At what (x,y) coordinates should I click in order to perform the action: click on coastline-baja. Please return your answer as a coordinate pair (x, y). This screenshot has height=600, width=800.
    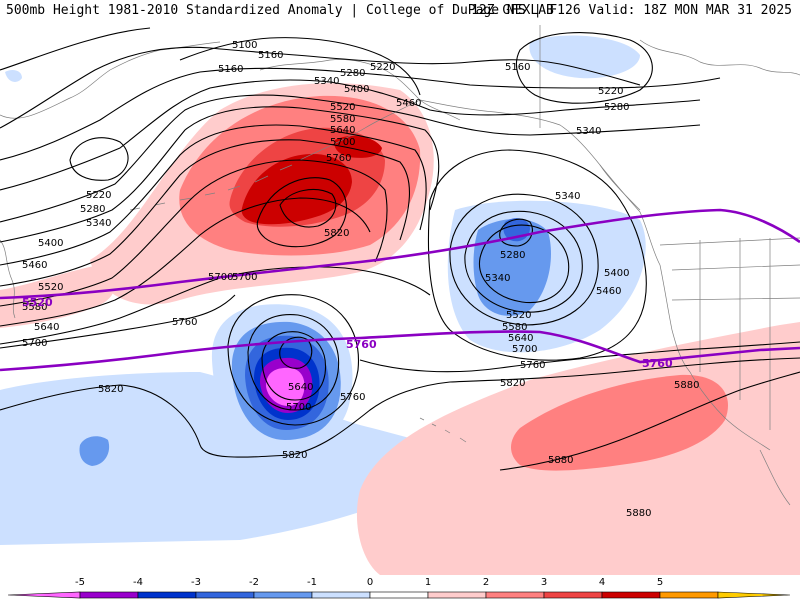
    Looking at the image, I should click on (775, 477).